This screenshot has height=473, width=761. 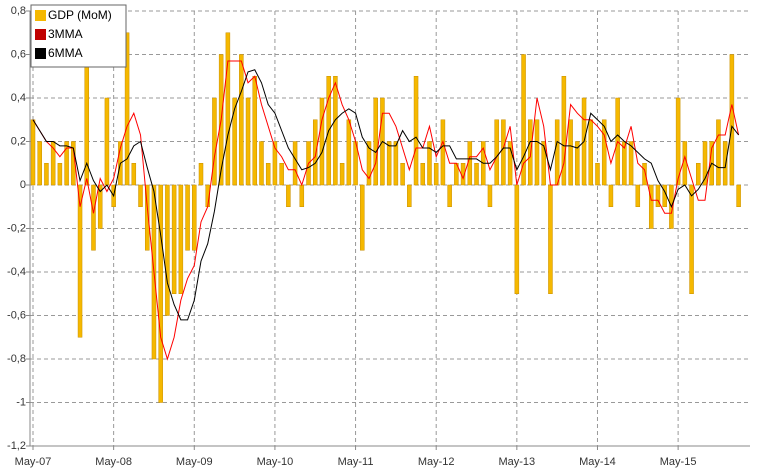 I want to click on legend: GDP (MoM) 3MMA 6MMA, so click(x=78, y=36).